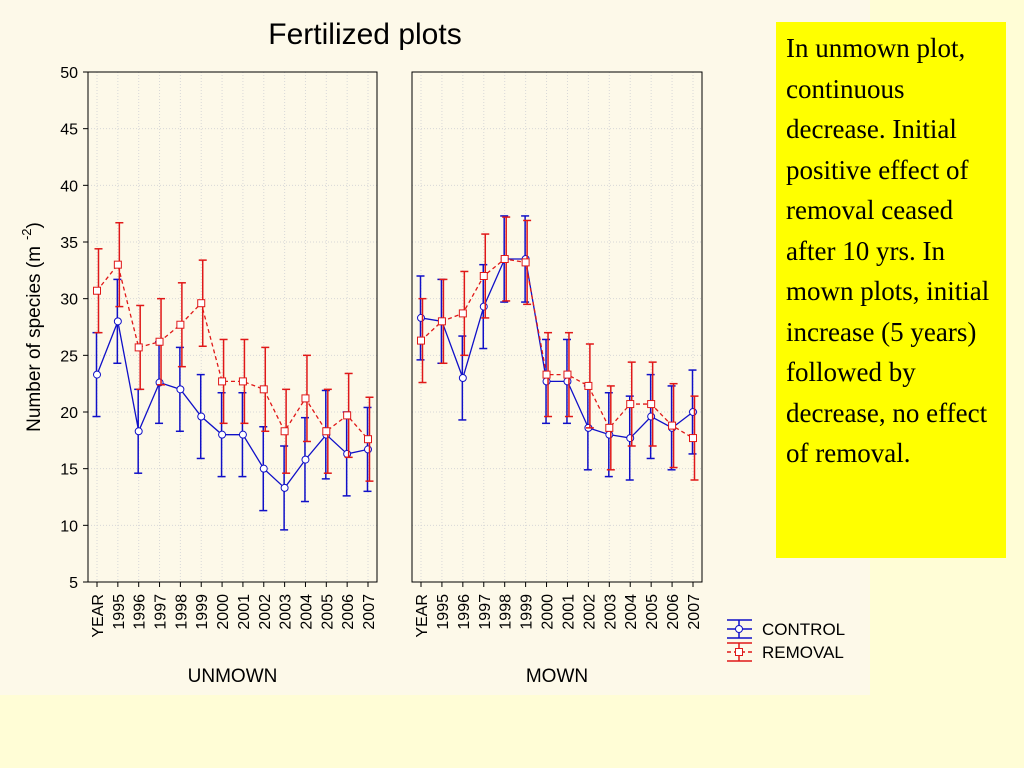 The height and width of the screenshot is (768, 1024). Describe the element at coordinates (557, 676) in the screenshot. I see `x-axis-label: MOWN` at that location.